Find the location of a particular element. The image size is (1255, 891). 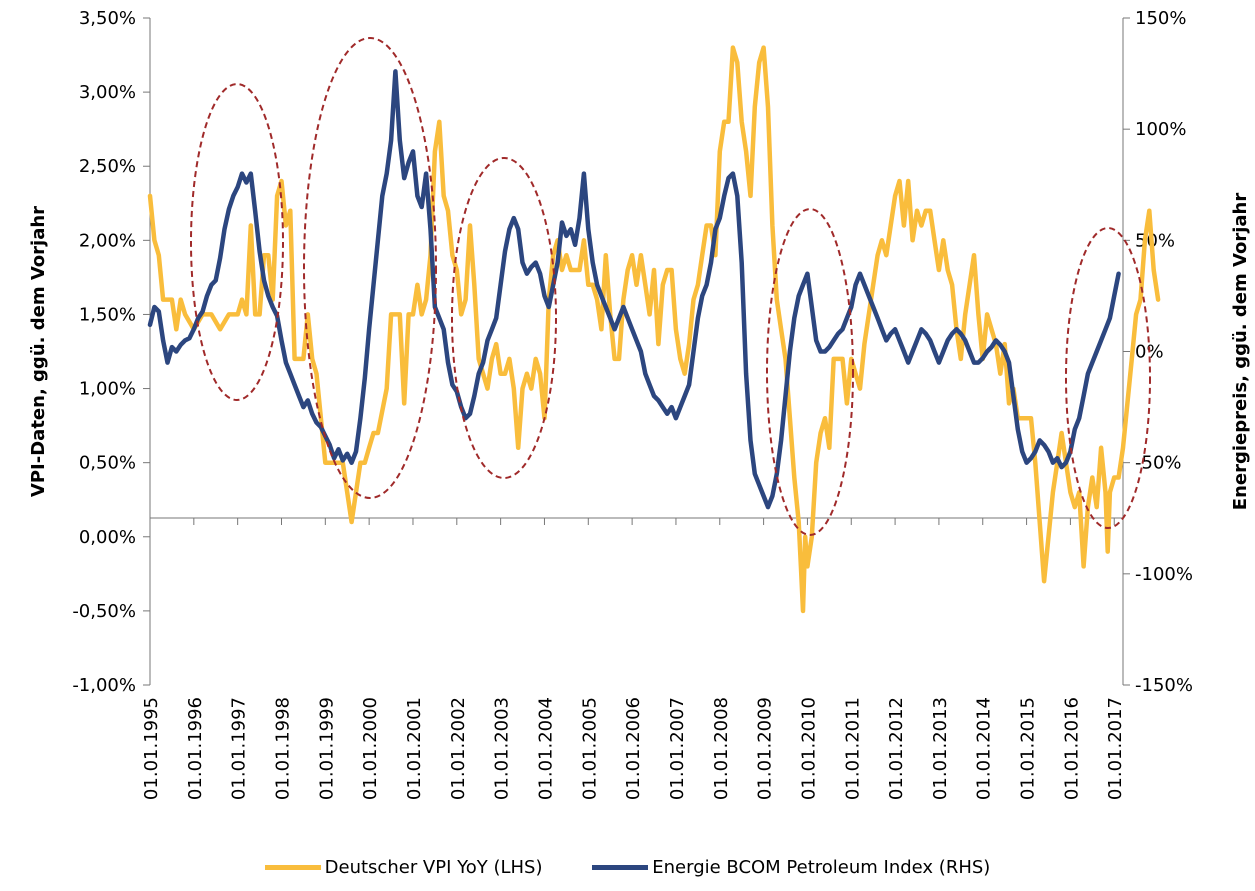

right-tick-label: 150% is located at coordinates (1160, 18).